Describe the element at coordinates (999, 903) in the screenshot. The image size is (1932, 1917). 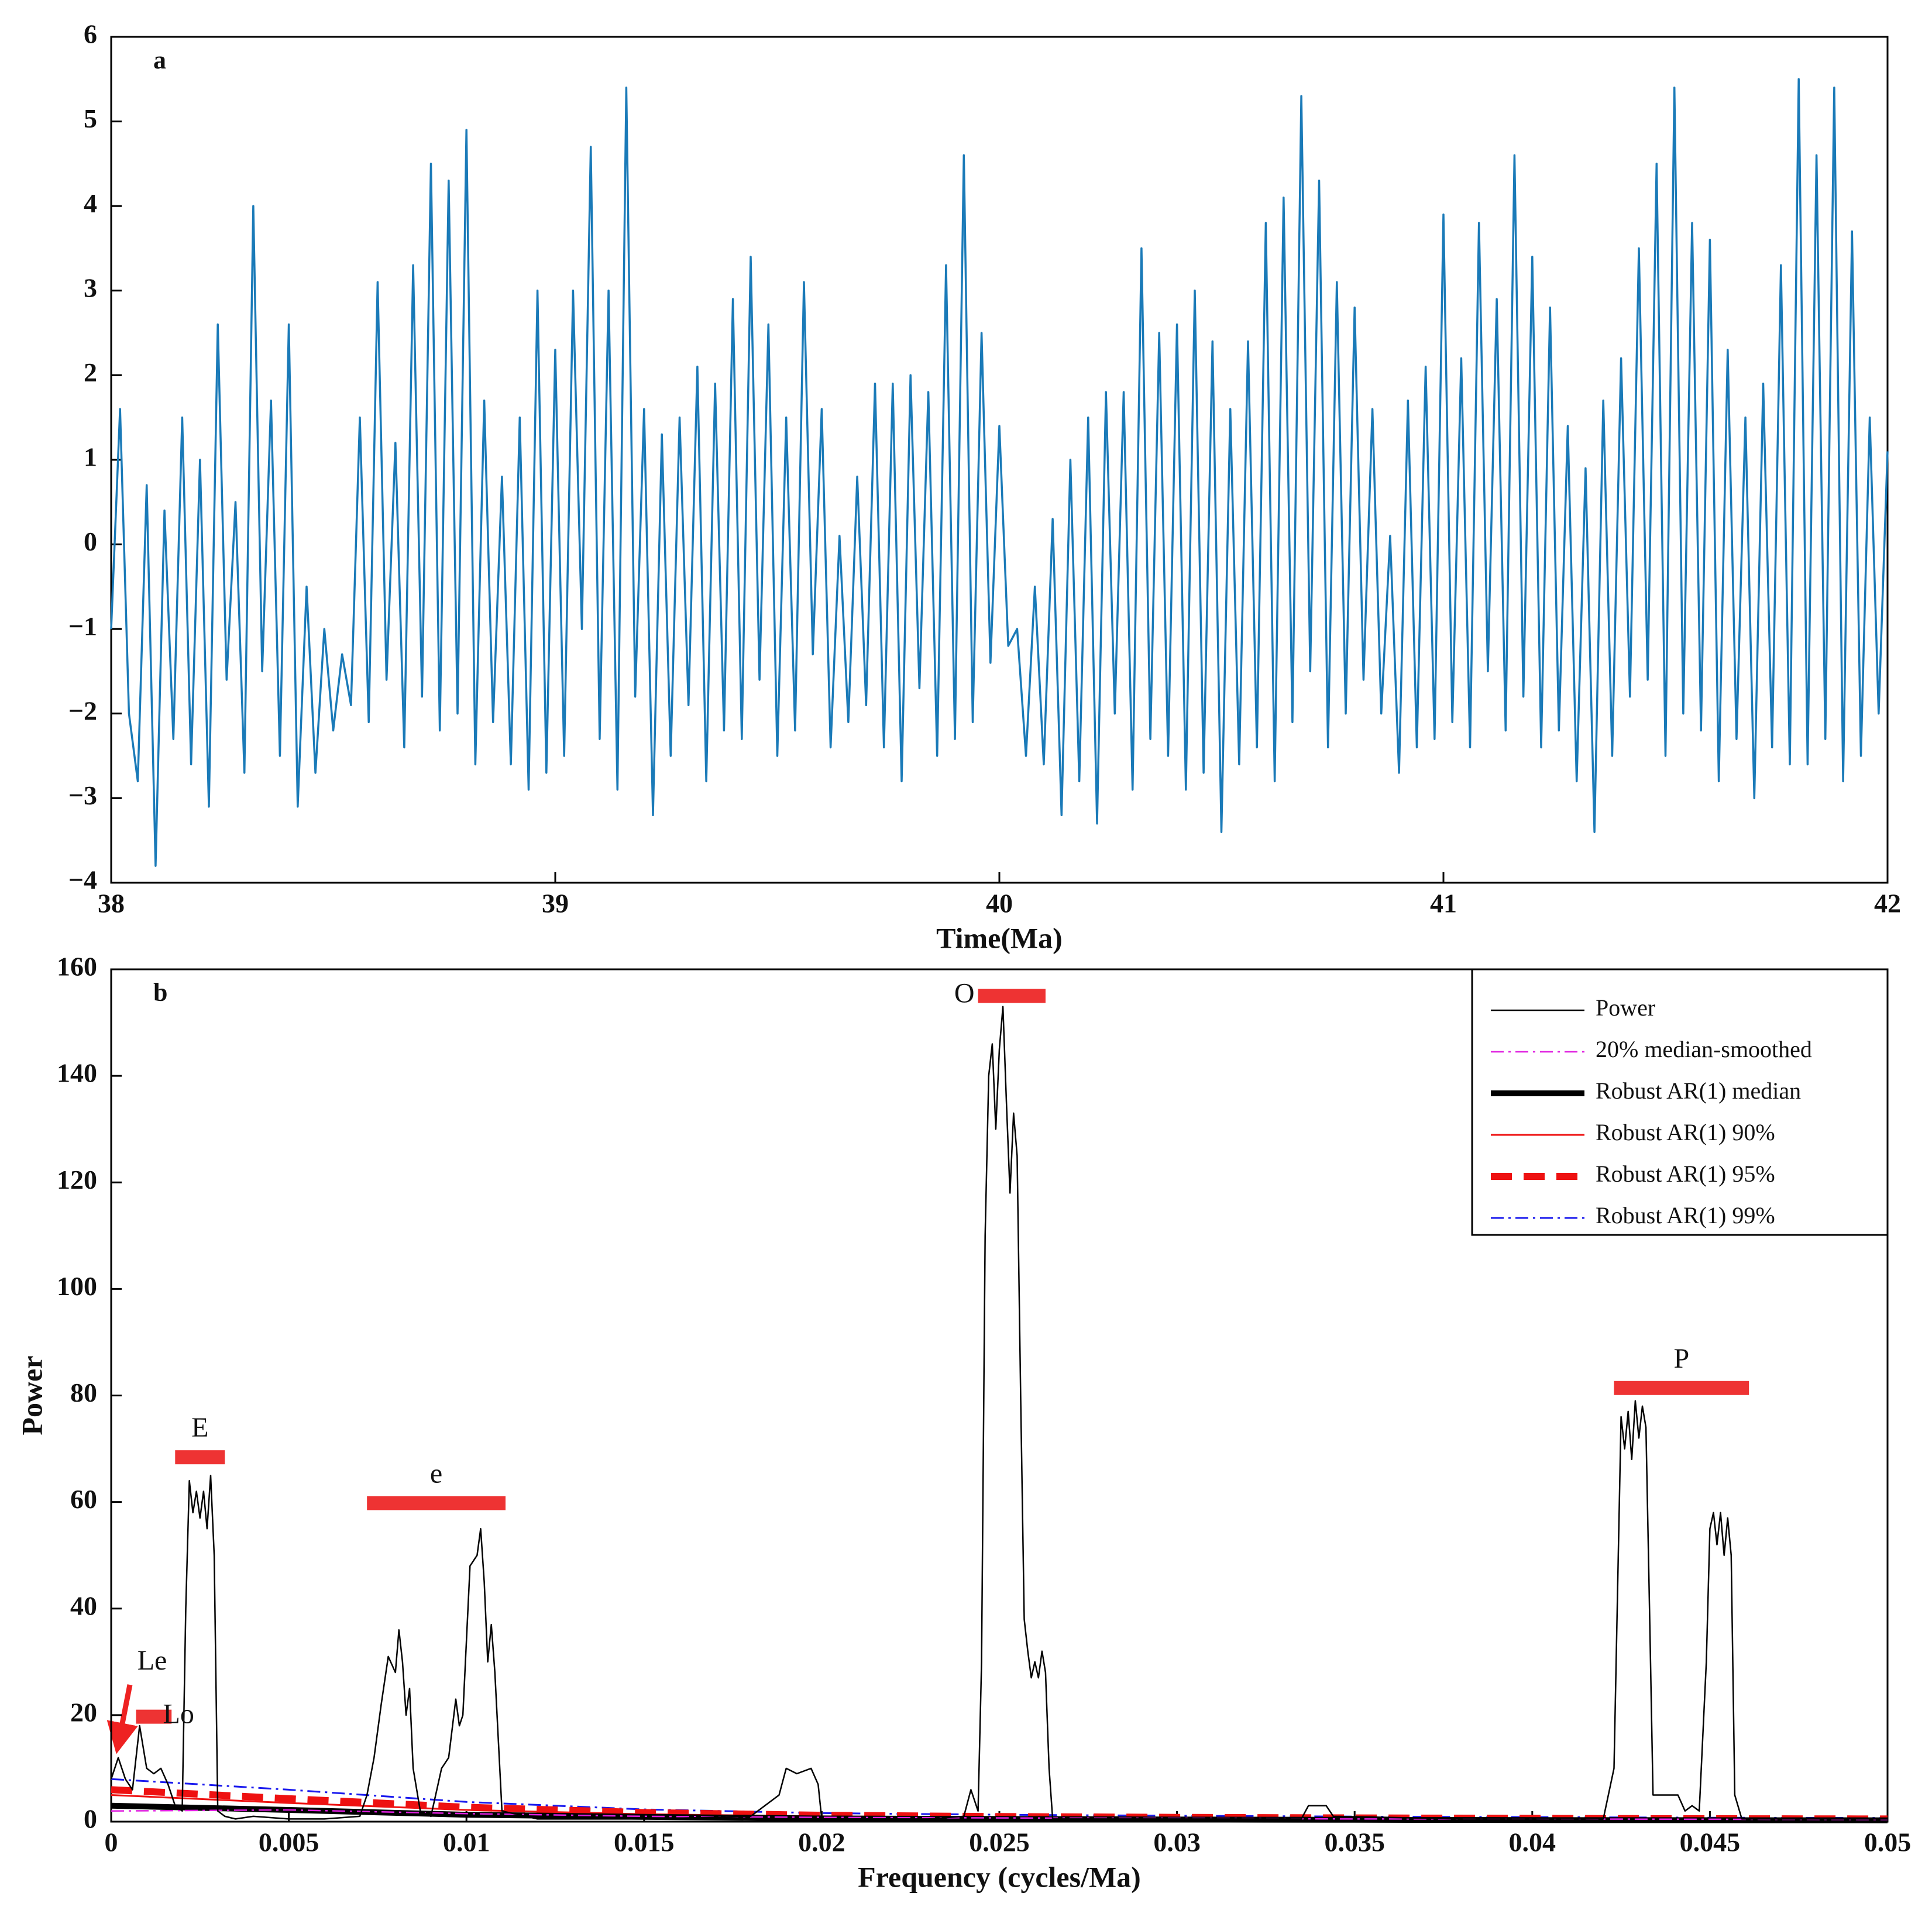
I see `x-tick-label: 40` at that location.